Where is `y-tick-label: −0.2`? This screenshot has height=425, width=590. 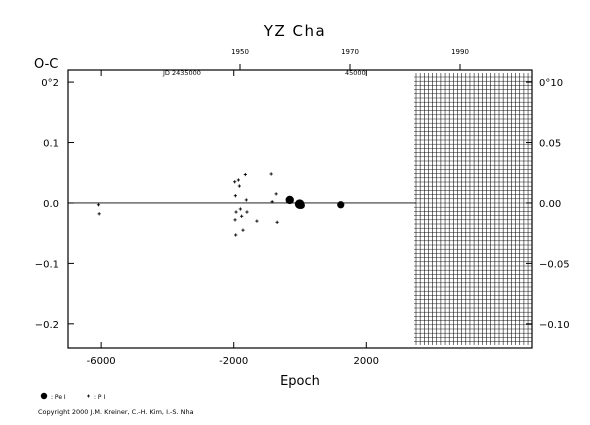
y-tick-label: −0.2 is located at coordinates (47, 325).